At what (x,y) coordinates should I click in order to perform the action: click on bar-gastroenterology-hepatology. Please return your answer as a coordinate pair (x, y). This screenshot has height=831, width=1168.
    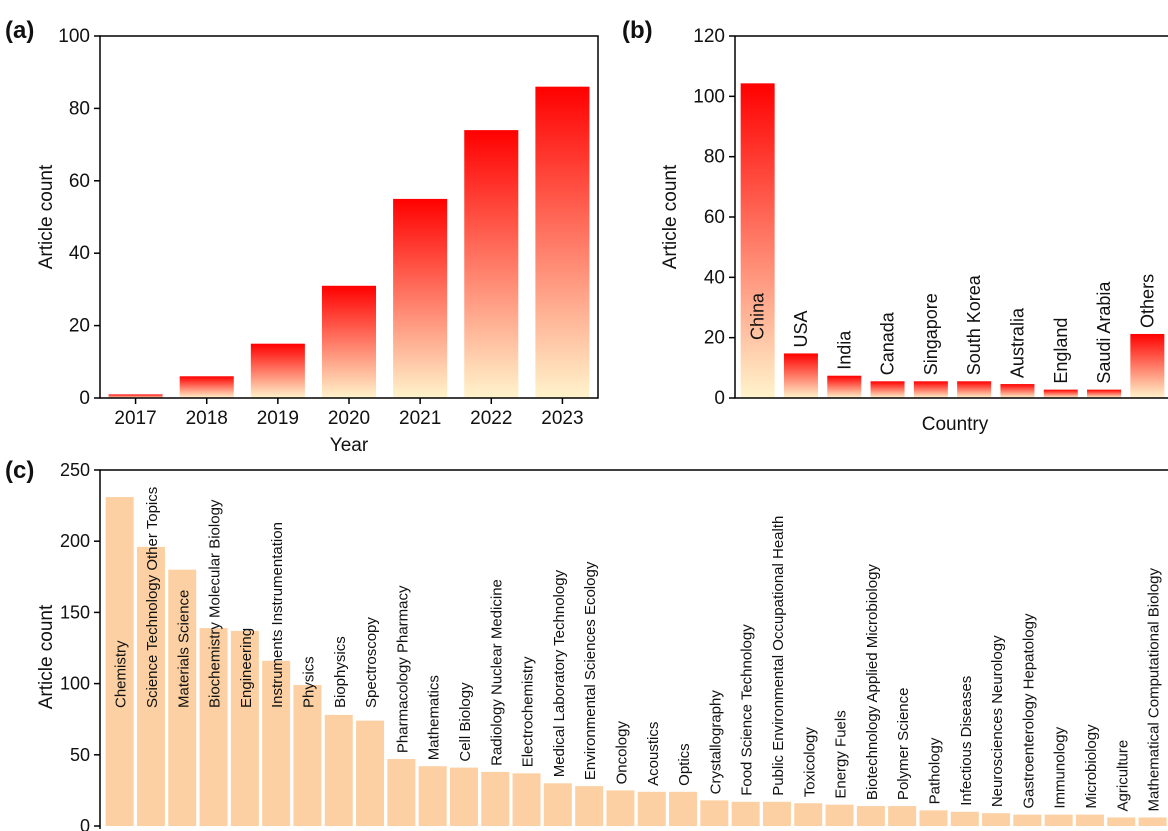
    Looking at the image, I should click on (1027, 820).